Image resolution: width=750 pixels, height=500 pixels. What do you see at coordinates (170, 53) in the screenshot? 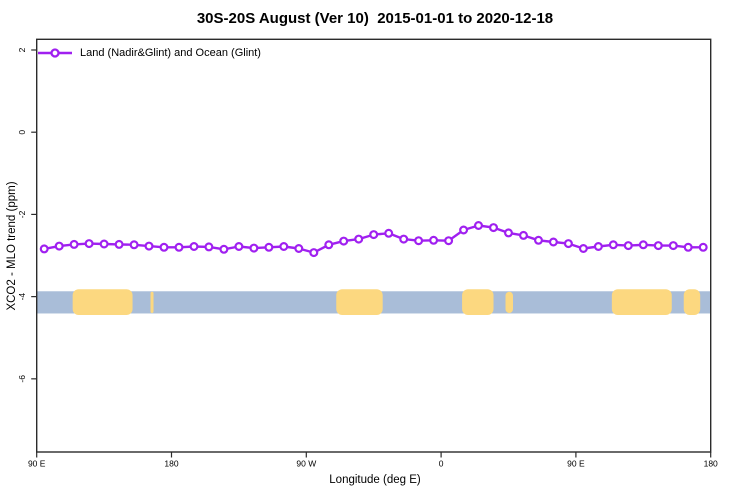
I see `legend-label: Land (Nadir&Glint) and Ocean (Glint)` at bounding box center [170, 53].